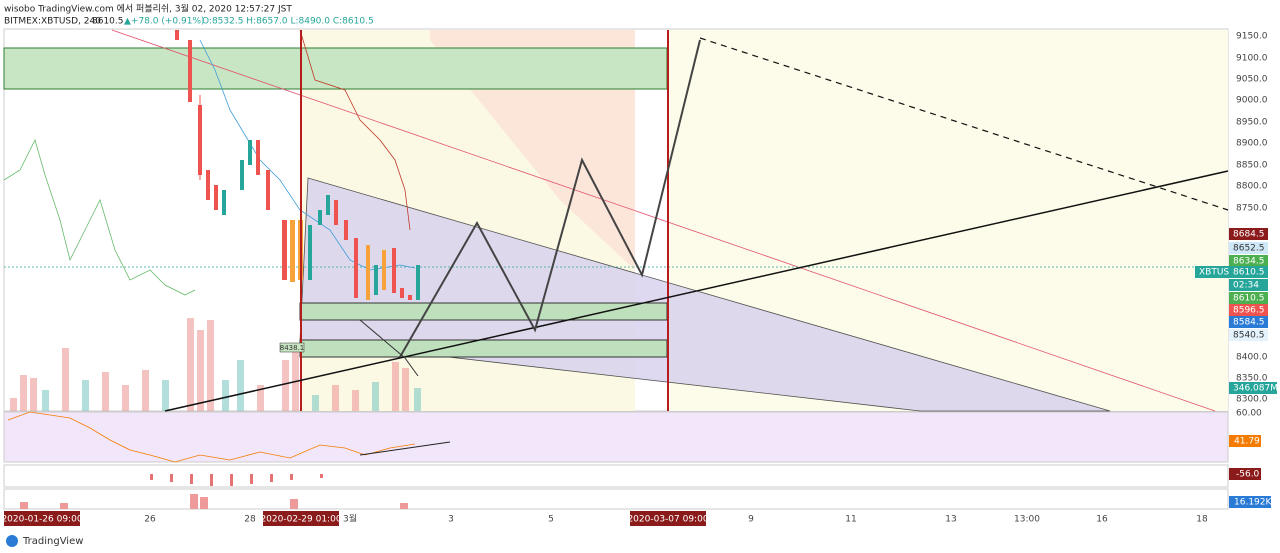  Describe the element at coordinates (1252, 144) in the screenshot. I see `y-tick-label: 8900.0` at that location.